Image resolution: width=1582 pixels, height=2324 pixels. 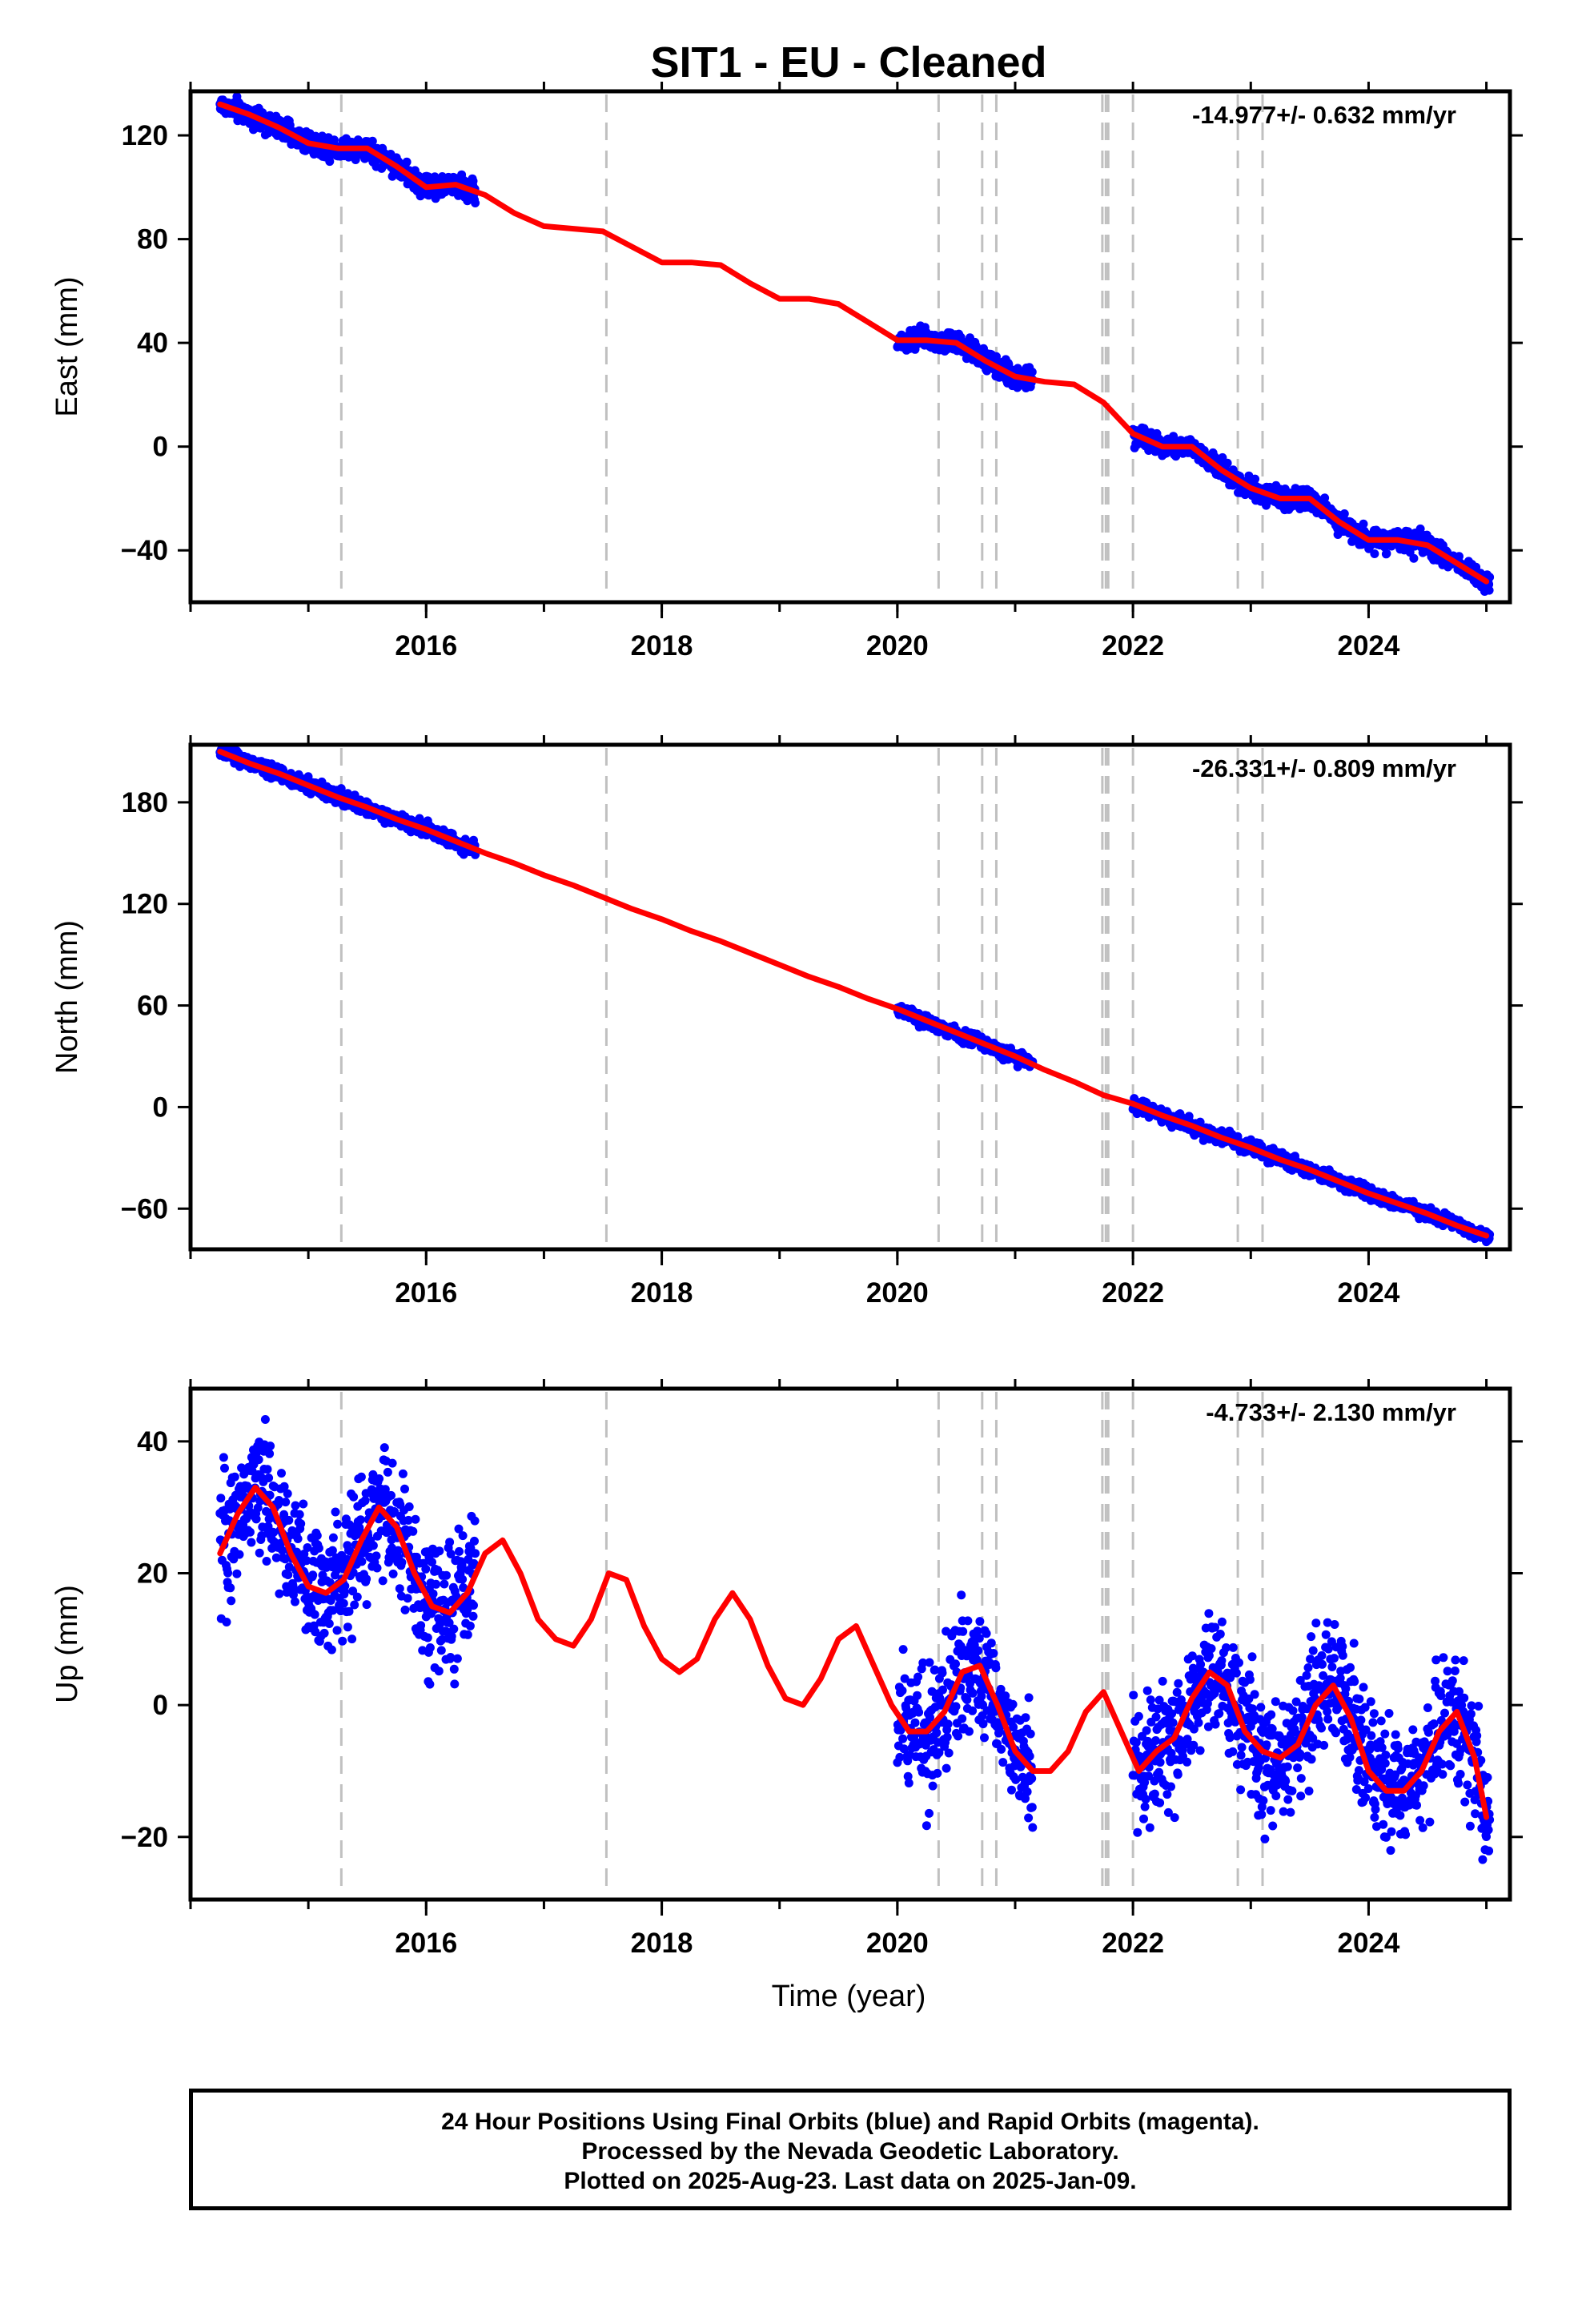 What do you see at coordinates (1133, 645) in the screenshot?
I see `x-tick-label: 2022` at bounding box center [1133, 645].